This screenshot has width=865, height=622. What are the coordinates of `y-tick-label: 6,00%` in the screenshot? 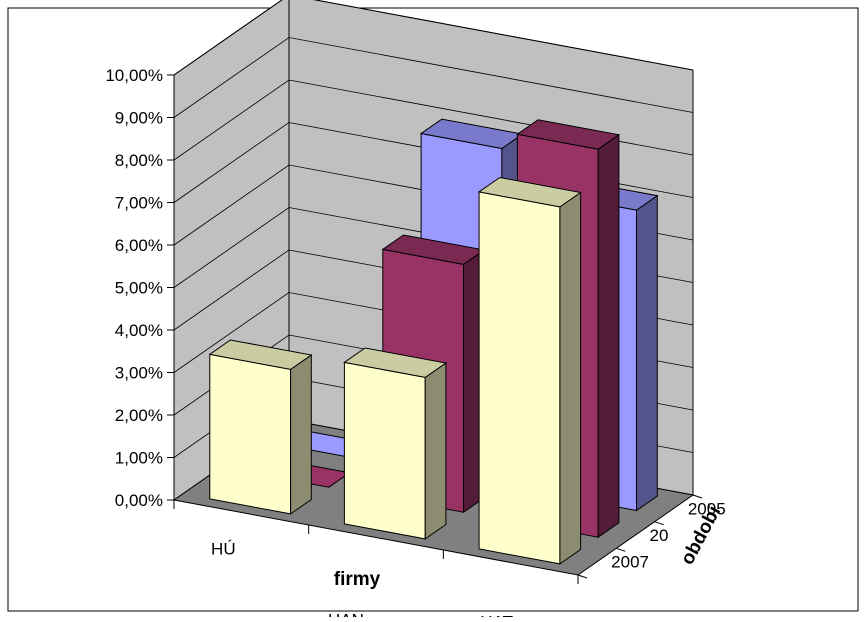 It's located at (139, 245).